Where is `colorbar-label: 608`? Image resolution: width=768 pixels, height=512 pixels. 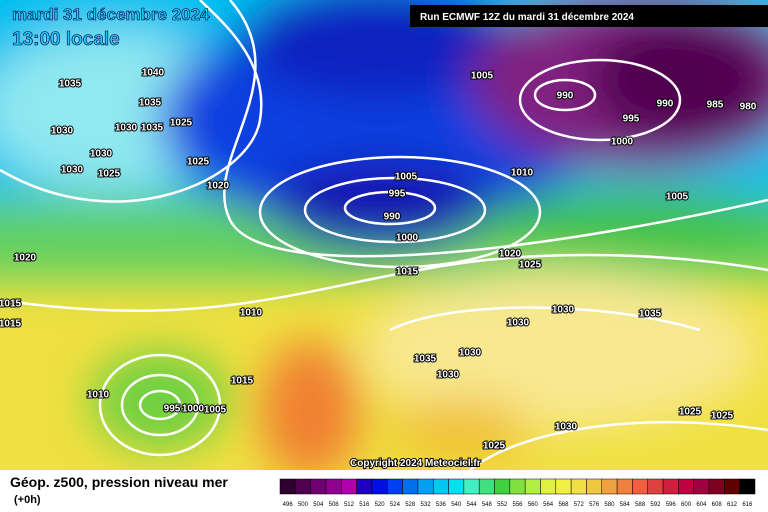 colorbar-label: 608 is located at coordinates (717, 505).